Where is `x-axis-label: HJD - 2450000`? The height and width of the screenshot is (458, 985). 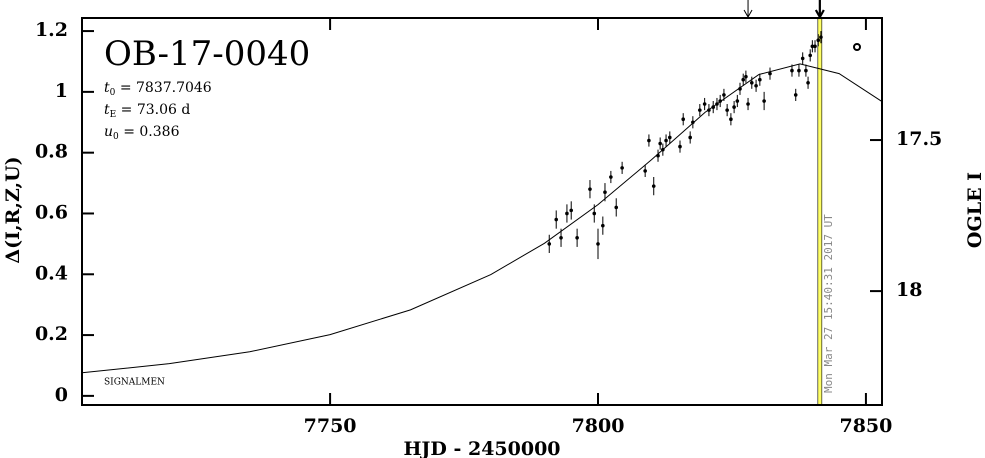 x-axis-label: HJD - 2450000 is located at coordinates (481, 448).